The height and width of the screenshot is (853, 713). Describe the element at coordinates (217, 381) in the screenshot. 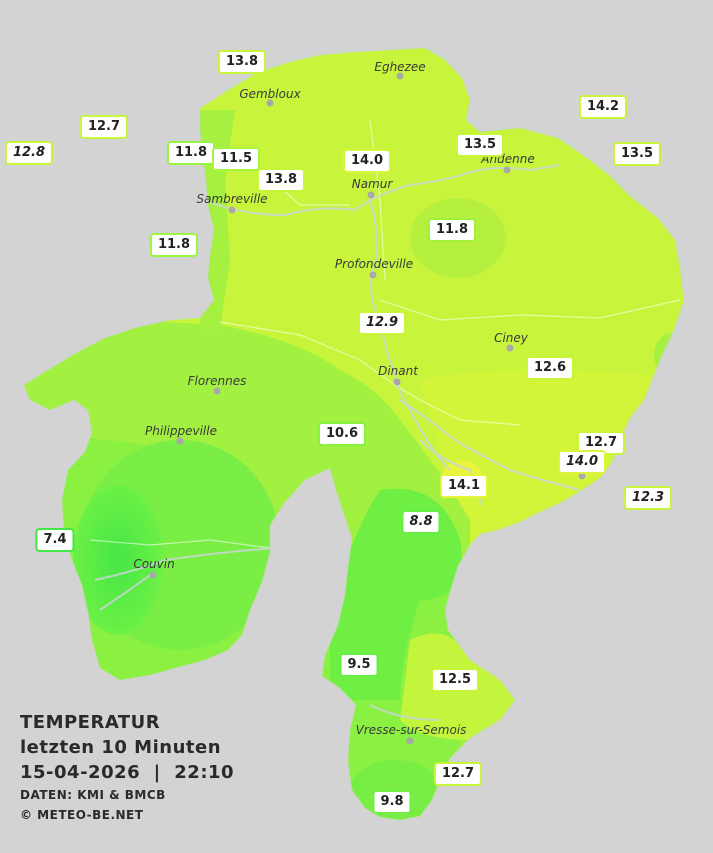

I see `city-label-florennes: Florennes` at that location.